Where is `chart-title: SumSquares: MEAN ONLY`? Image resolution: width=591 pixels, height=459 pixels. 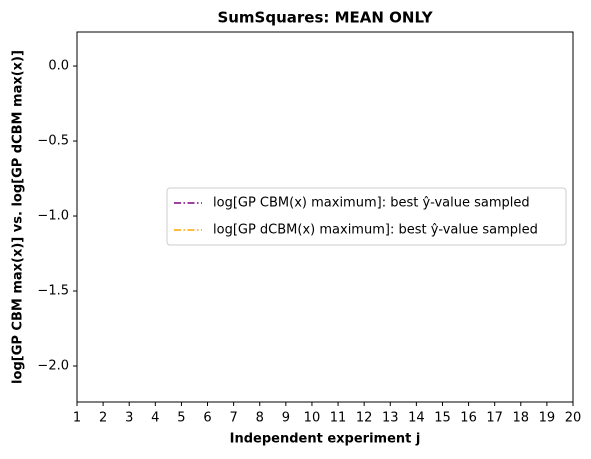
chart-title: SumSquares: MEAN ONLY is located at coordinates (325, 18).